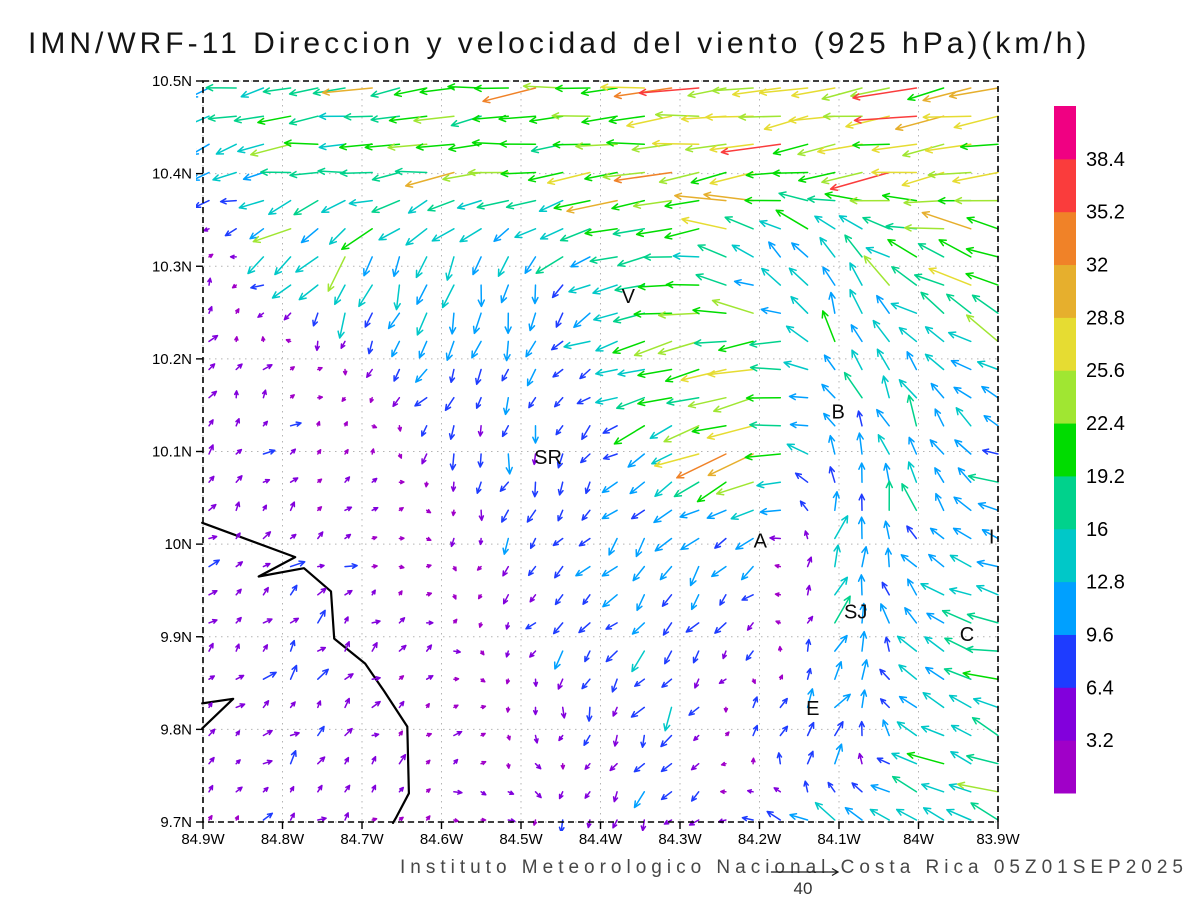  I want to click on x-tick-label: 84W, so click(919, 839).